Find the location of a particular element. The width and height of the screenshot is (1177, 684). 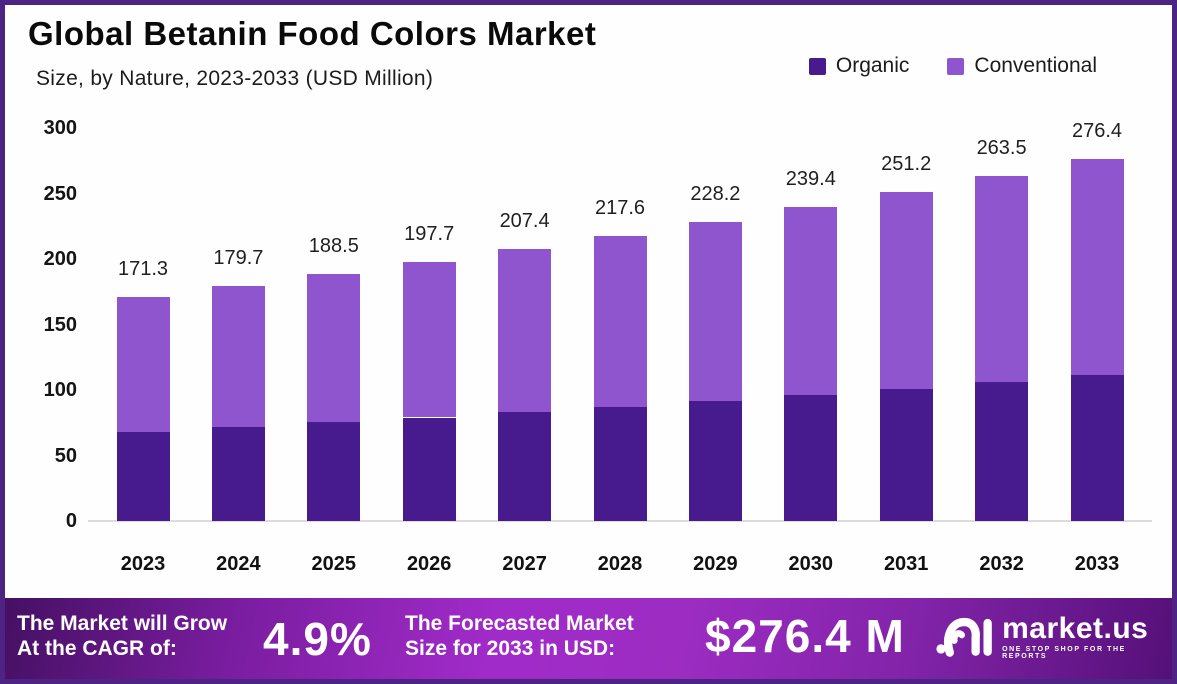

bar-total-label: 217.6 is located at coordinates (620, 207).